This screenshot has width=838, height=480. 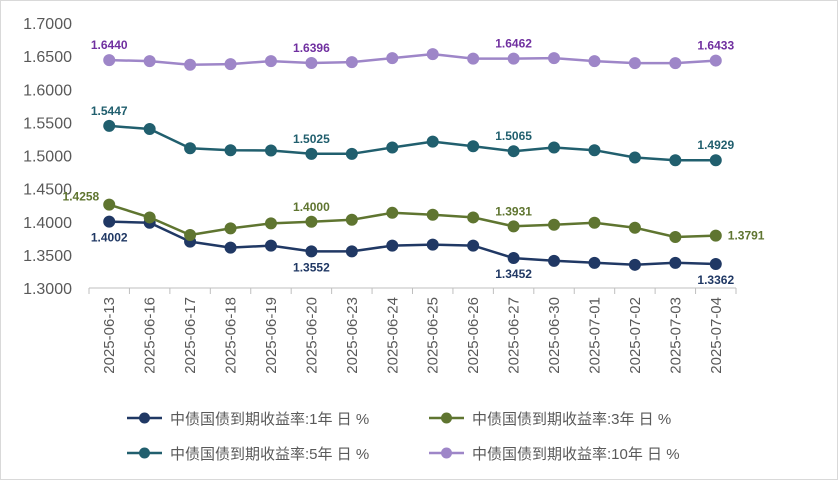 What do you see at coordinates (144, 418) in the screenshot?
I see `legend-marker-y1` at bounding box center [144, 418].